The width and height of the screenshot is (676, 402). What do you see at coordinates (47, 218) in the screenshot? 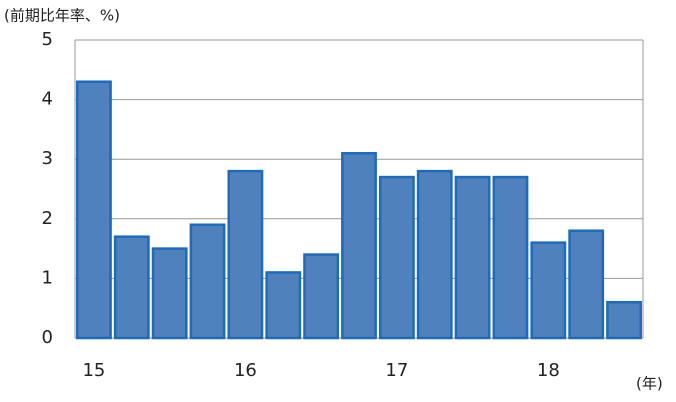
I see `y-tick-label: 2` at bounding box center [47, 218].